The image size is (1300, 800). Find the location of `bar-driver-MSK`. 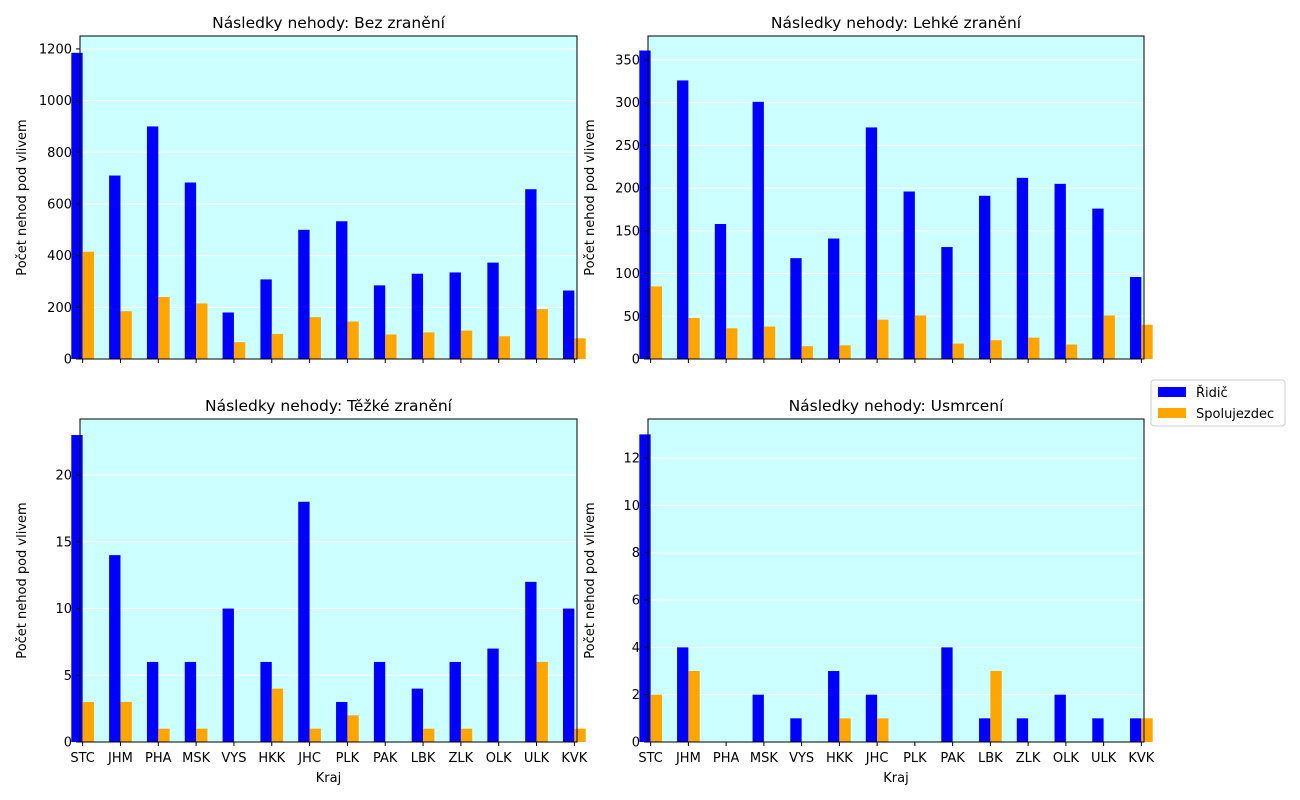

bar-driver-MSK is located at coordinates (758, 230).